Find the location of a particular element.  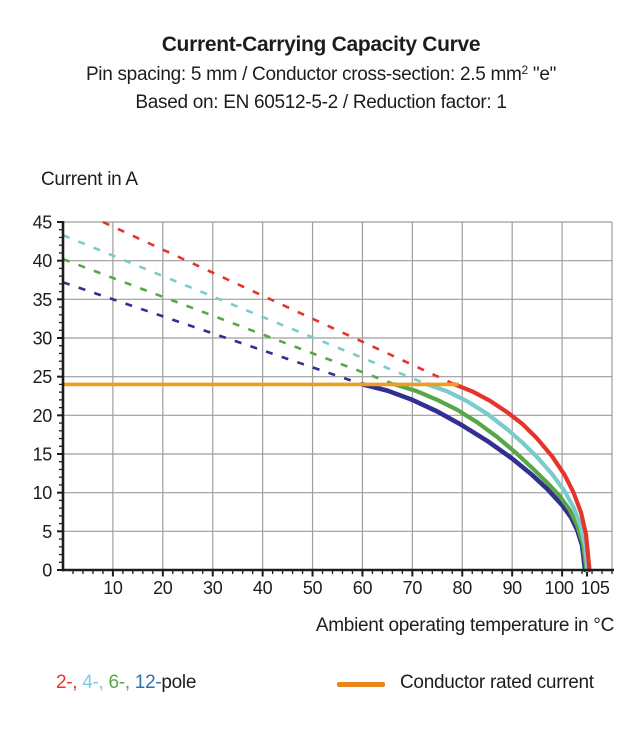

chart-title: Current-Carrying Capacity Curve is located at coordinates (321, 44).